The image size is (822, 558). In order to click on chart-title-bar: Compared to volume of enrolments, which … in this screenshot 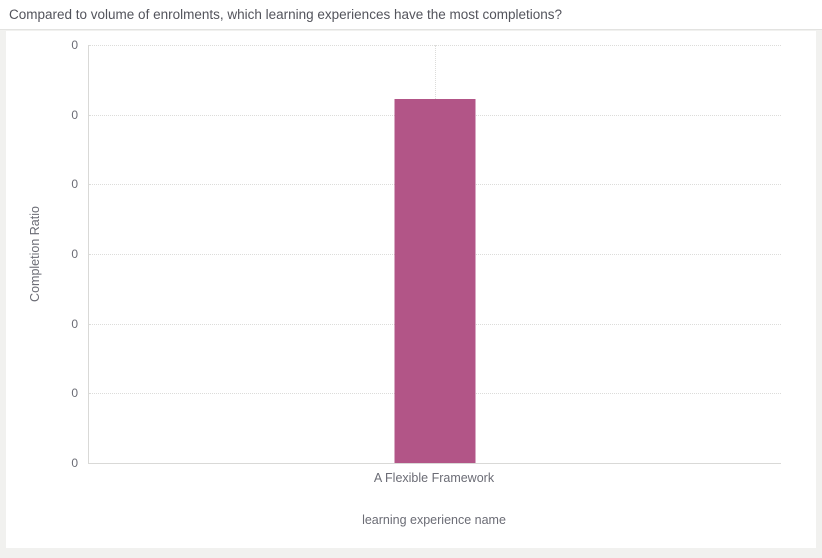, I will do `click(411, 15)`.